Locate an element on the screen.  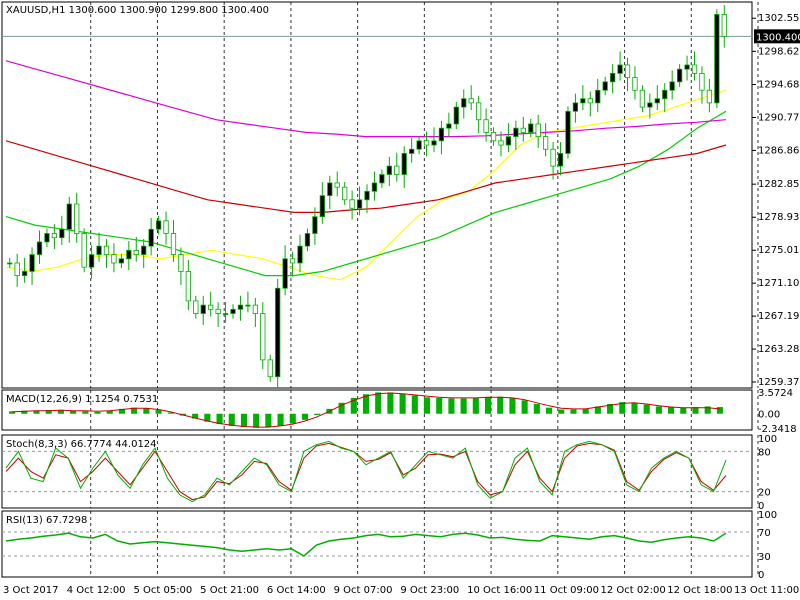
x-tick-label: 10 Oct 16:00 is located at coordinates (499, 590).